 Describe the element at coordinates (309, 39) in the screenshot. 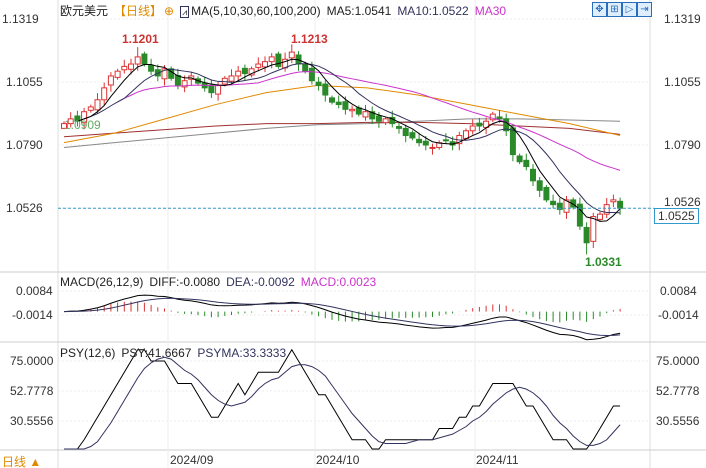

I see `high-label: 1.1213` at that location.